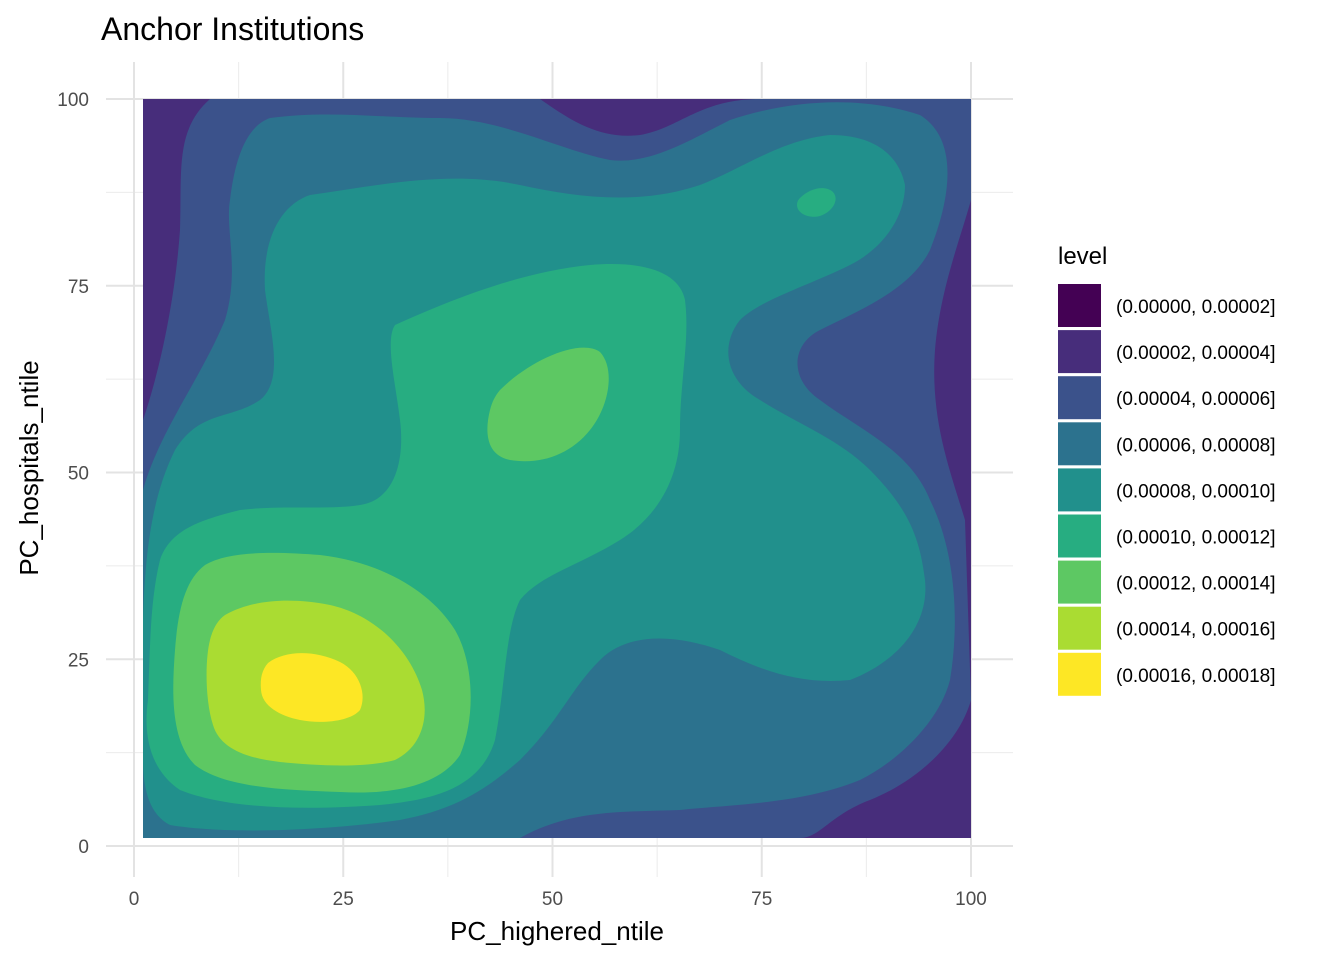 The width and height of the screenshot is (1344, 960). What do you see at coordinates (1196, 445) in the screenshot?
I see `legend-label: (0.00006, 0.00008]` at bounding box center [1196, 445].